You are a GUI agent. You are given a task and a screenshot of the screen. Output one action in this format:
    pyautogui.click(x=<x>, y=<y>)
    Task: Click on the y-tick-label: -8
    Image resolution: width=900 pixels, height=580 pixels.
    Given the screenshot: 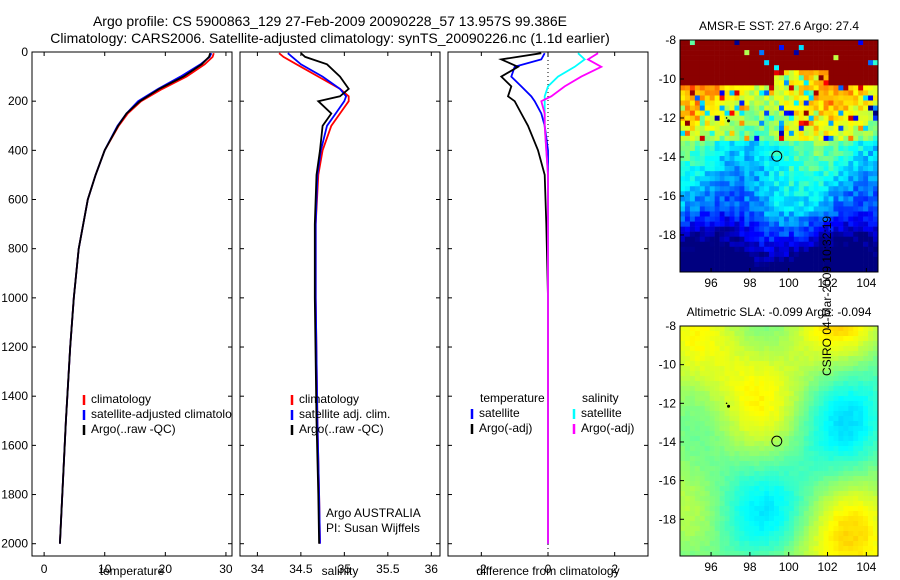 What is the action you would take?
    pyautogui.click(x=670, y=326)
    